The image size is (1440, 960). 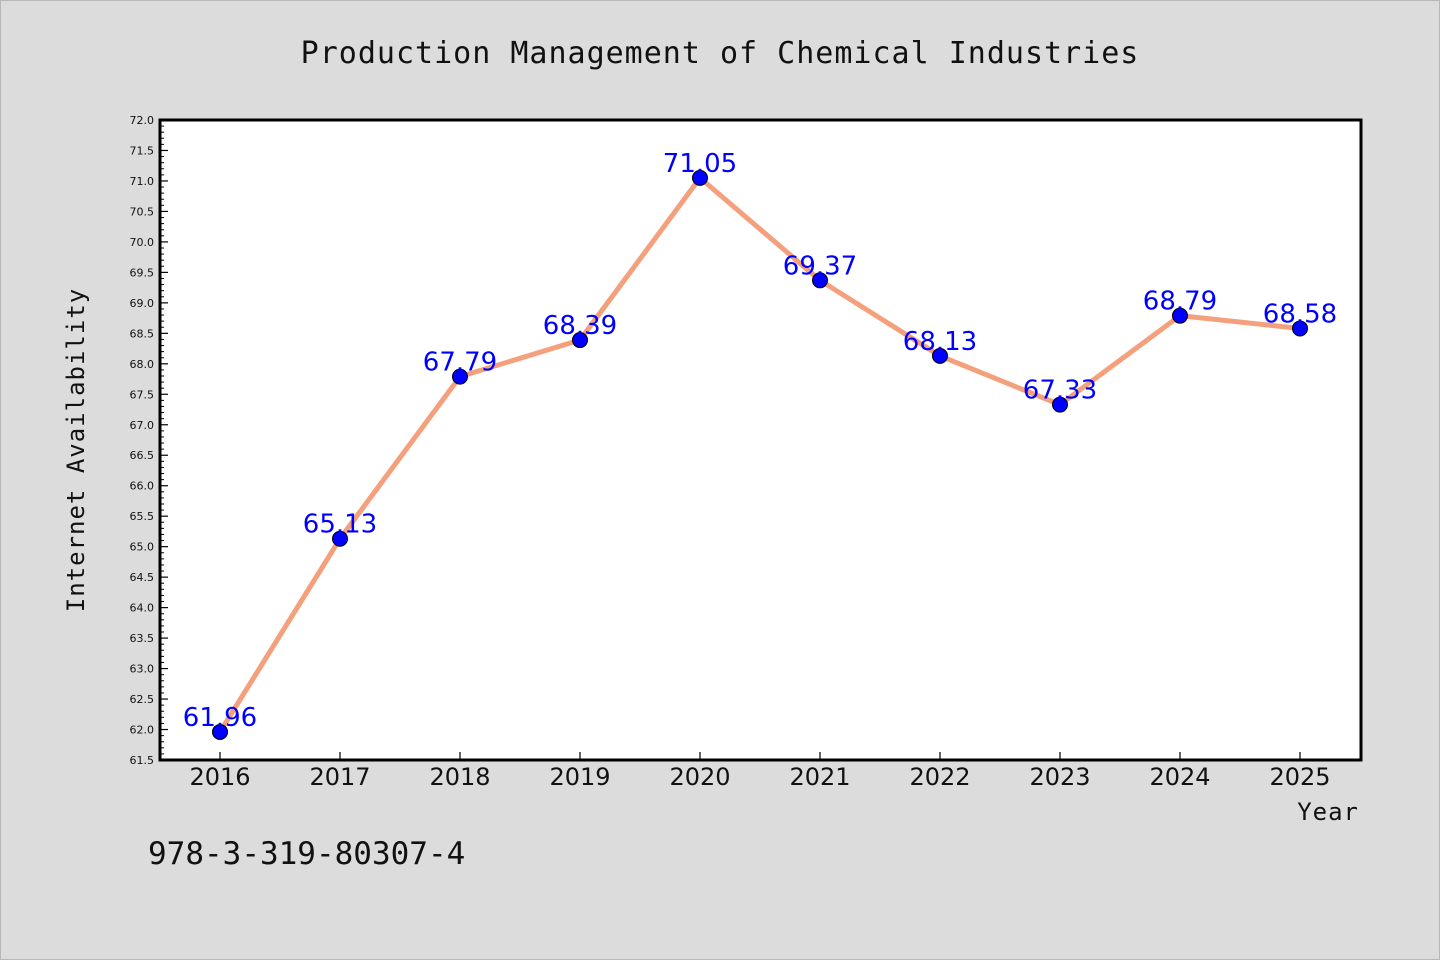 I want to click on data-label: 65.13, so click(x=340, y=525).